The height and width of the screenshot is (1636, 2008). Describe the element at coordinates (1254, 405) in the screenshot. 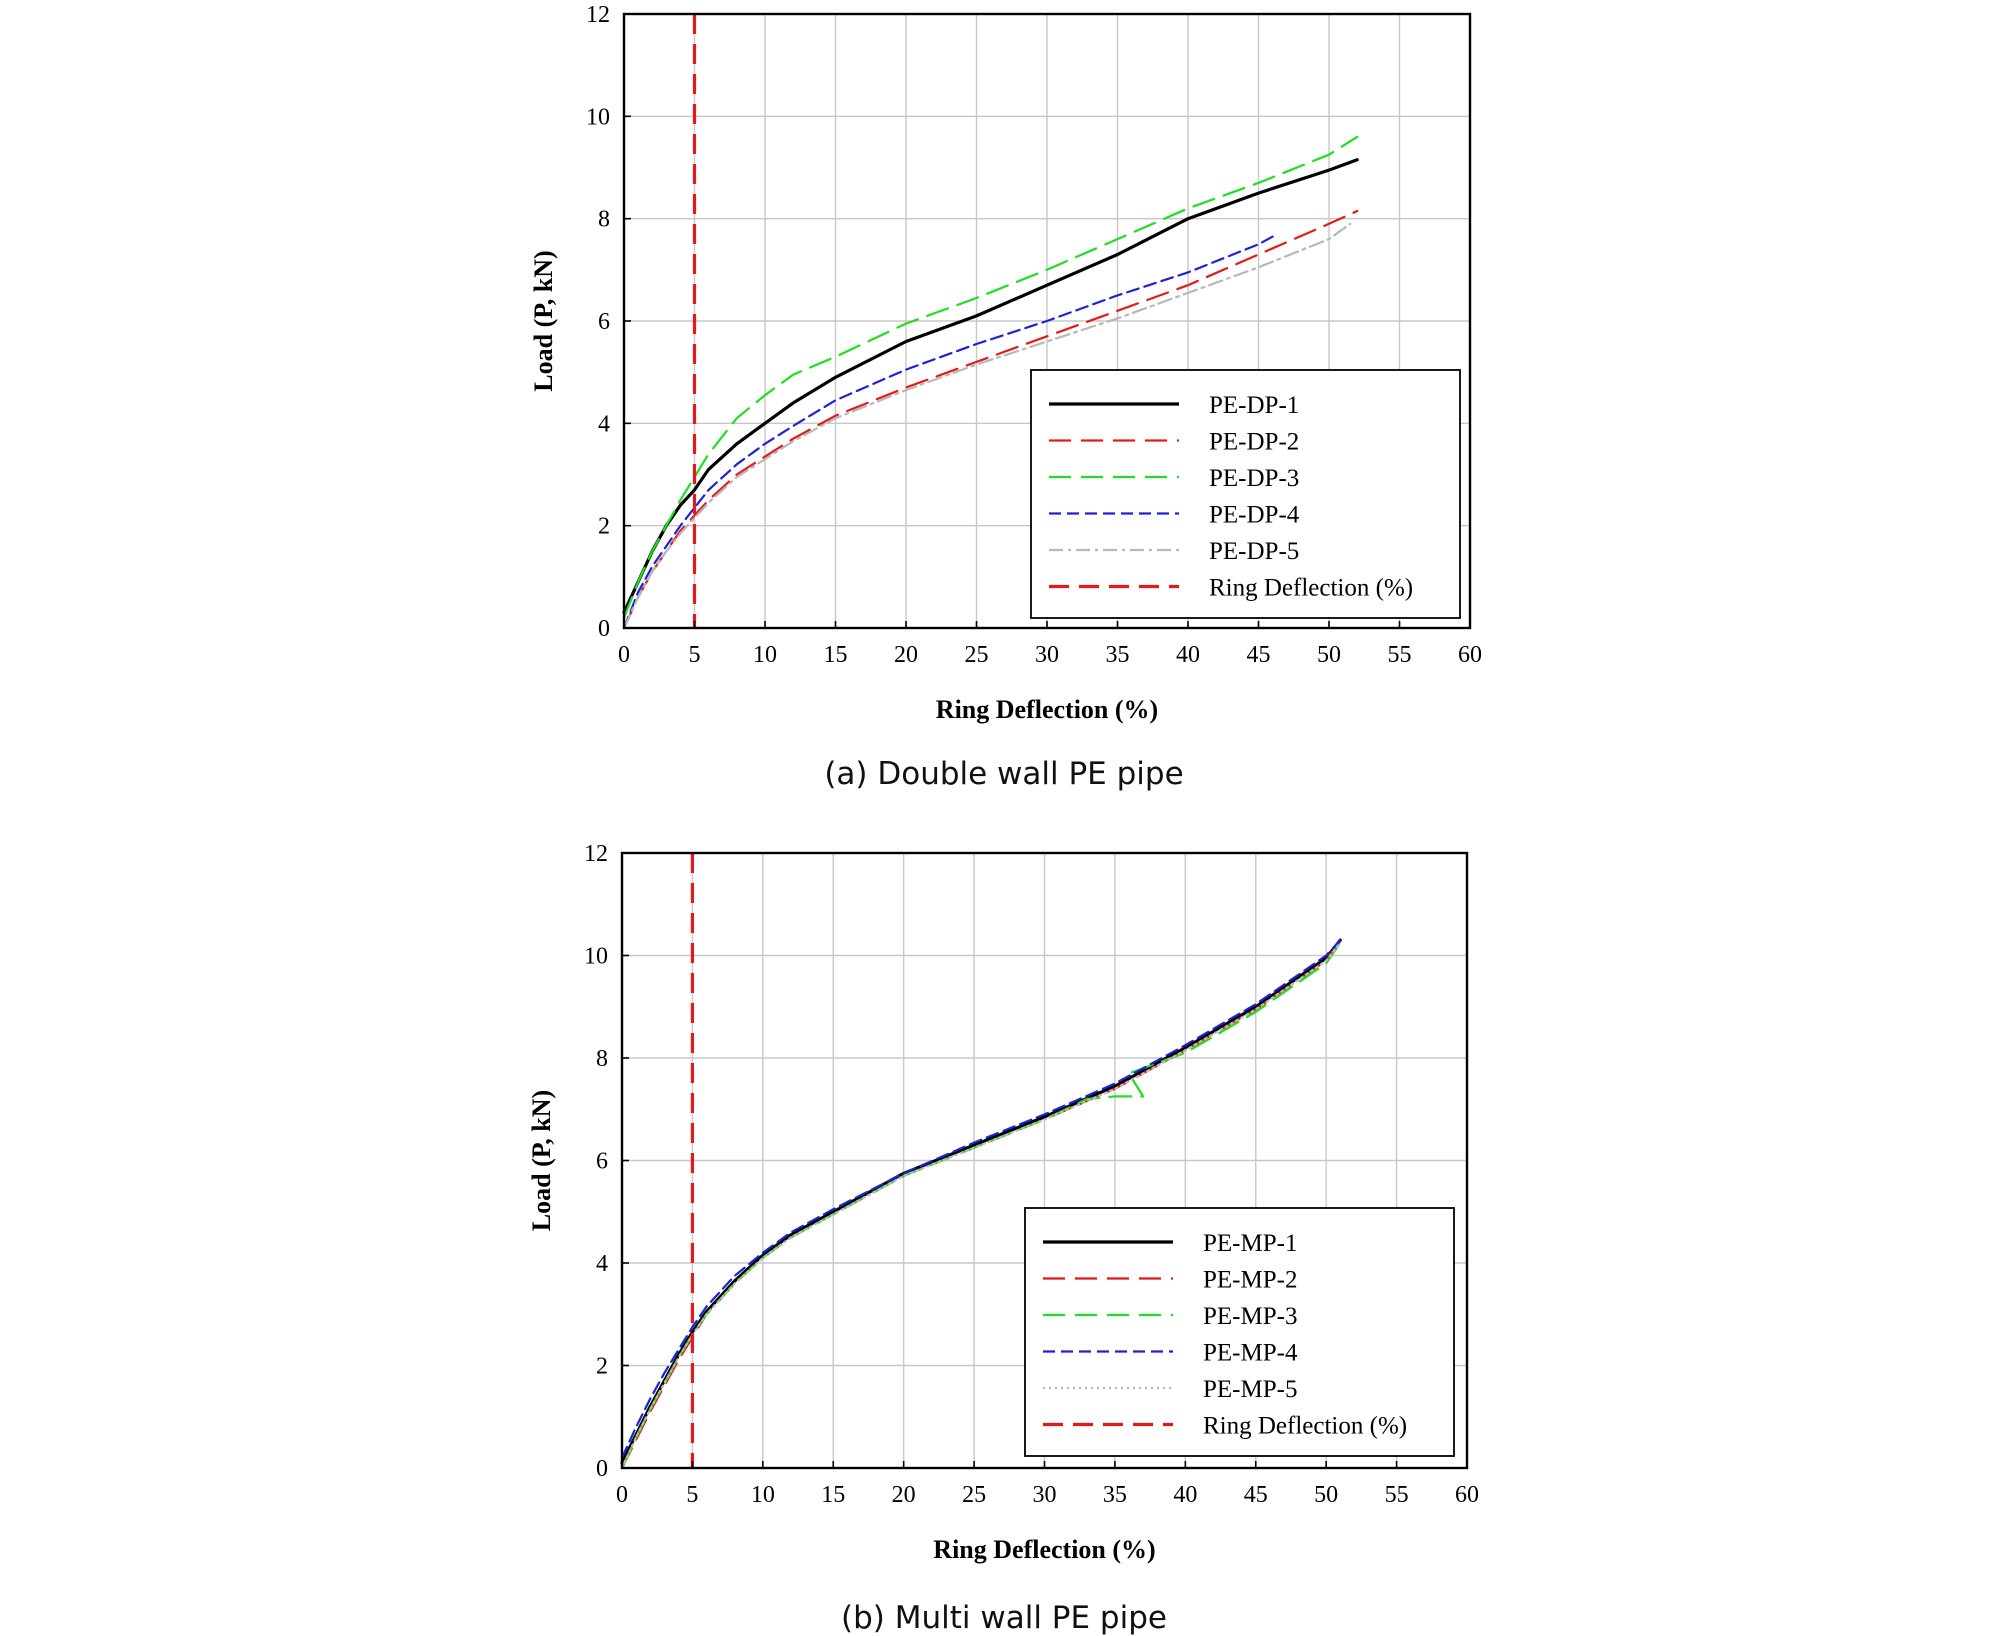

I see `legend-label: PE-DP-1` at that location.